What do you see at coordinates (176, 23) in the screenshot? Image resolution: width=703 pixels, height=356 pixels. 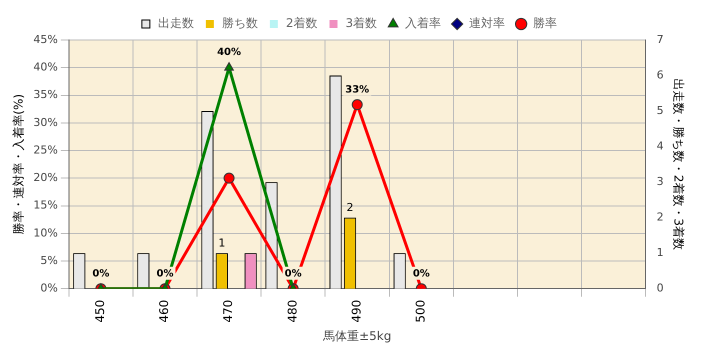 I see `legend-label: 出走数` at bounding box center [176, 23].